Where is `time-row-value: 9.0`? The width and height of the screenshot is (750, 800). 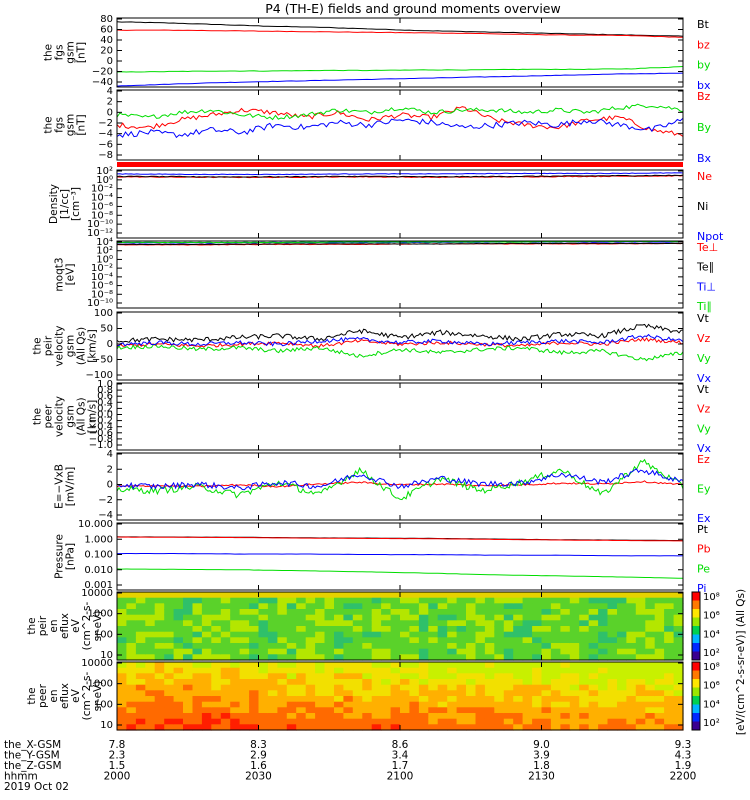 time-row-value: 9.0 is located at coordinates (541, 745).